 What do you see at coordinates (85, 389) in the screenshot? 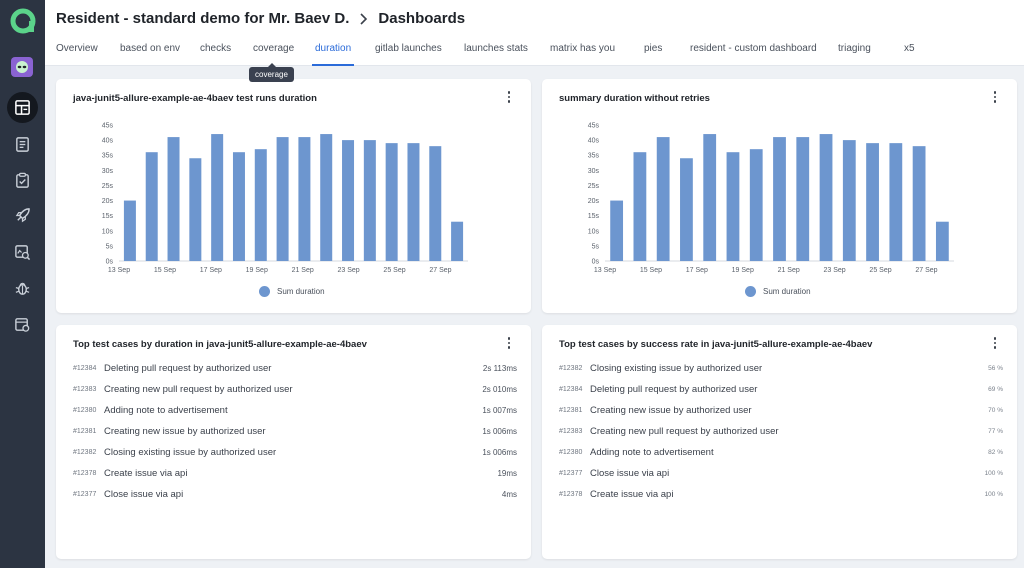
I see `test-case-id: #12383` at bounding box center [85, 389].